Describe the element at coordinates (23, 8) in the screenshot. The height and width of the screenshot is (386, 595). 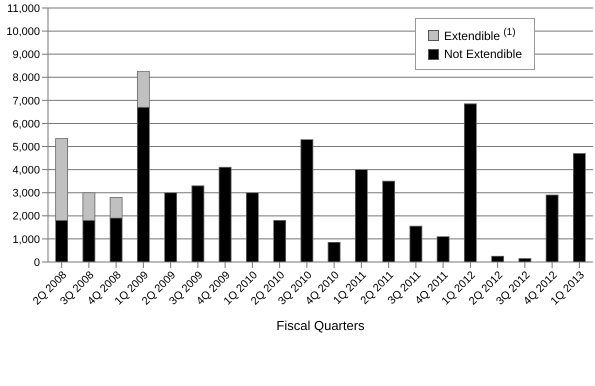
I see `y-tick-label: 11,000` at that location.